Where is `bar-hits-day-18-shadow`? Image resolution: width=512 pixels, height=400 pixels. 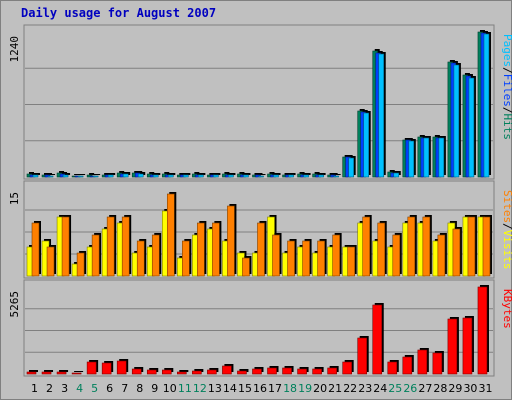 bar-hits-day-18-shadow is located at coordinates (287, 174).